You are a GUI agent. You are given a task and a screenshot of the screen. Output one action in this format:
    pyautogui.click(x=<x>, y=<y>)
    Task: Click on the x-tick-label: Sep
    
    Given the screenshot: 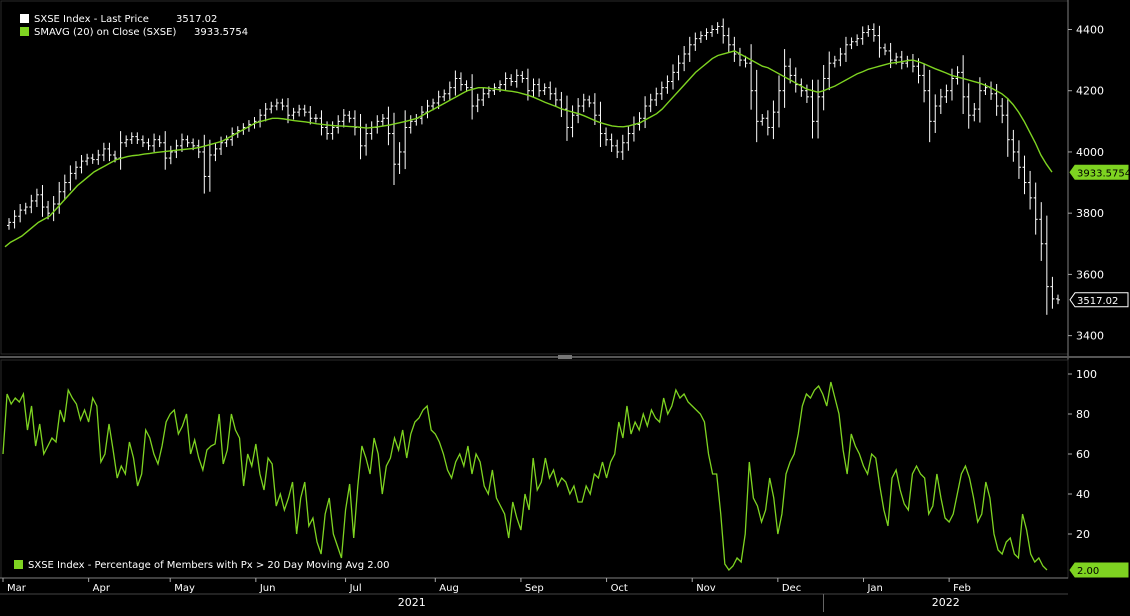 What is the action you would take?
    pyautogui.click(x=534, y=588)
    